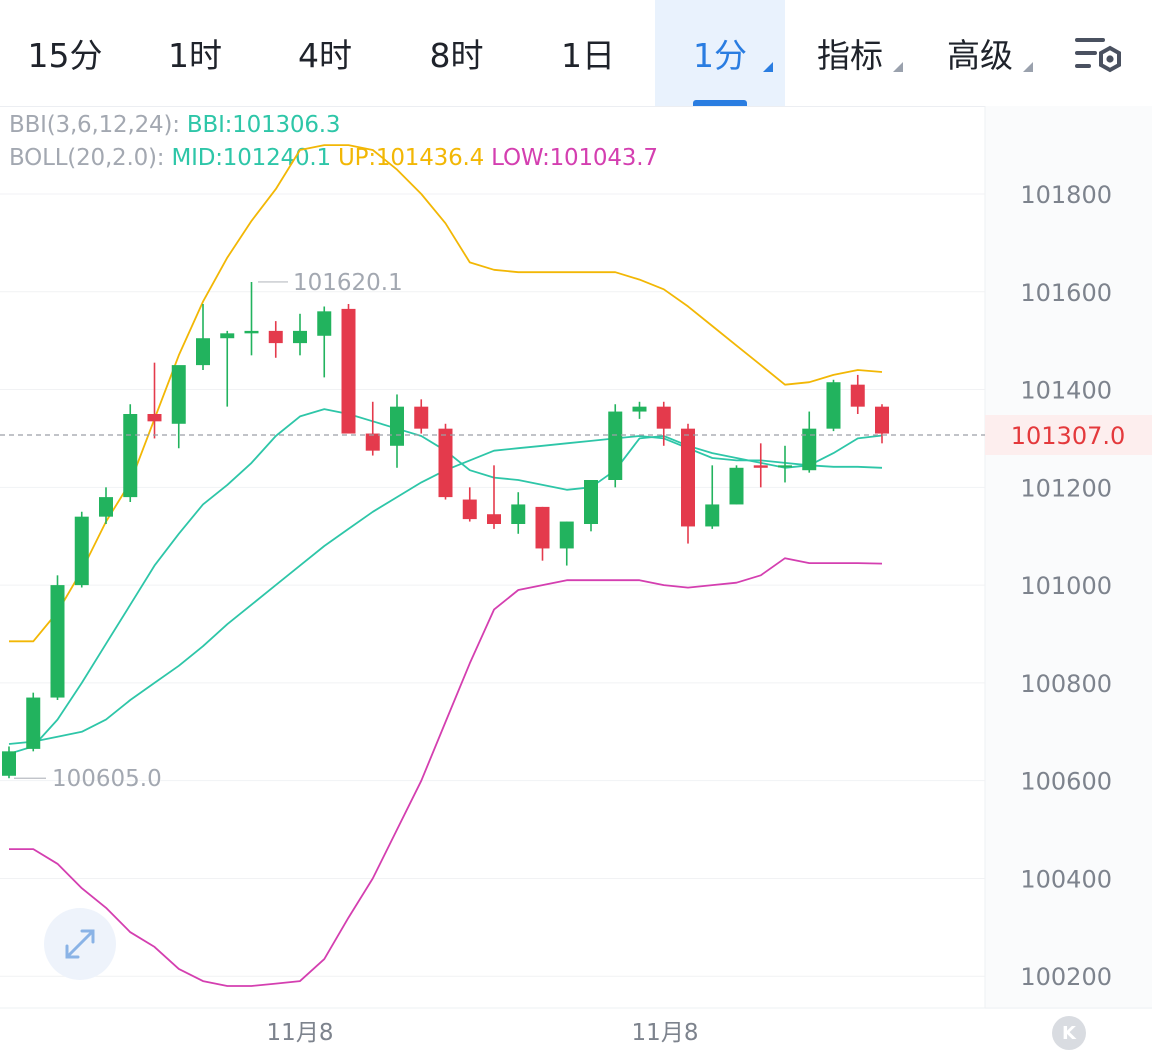 The width and height of the screenshot is (1152, 1057). I want to click on timeframe-tabbar: 15分 1时 4时 8时 1日 1分 指标 高级, so click(576, 53).